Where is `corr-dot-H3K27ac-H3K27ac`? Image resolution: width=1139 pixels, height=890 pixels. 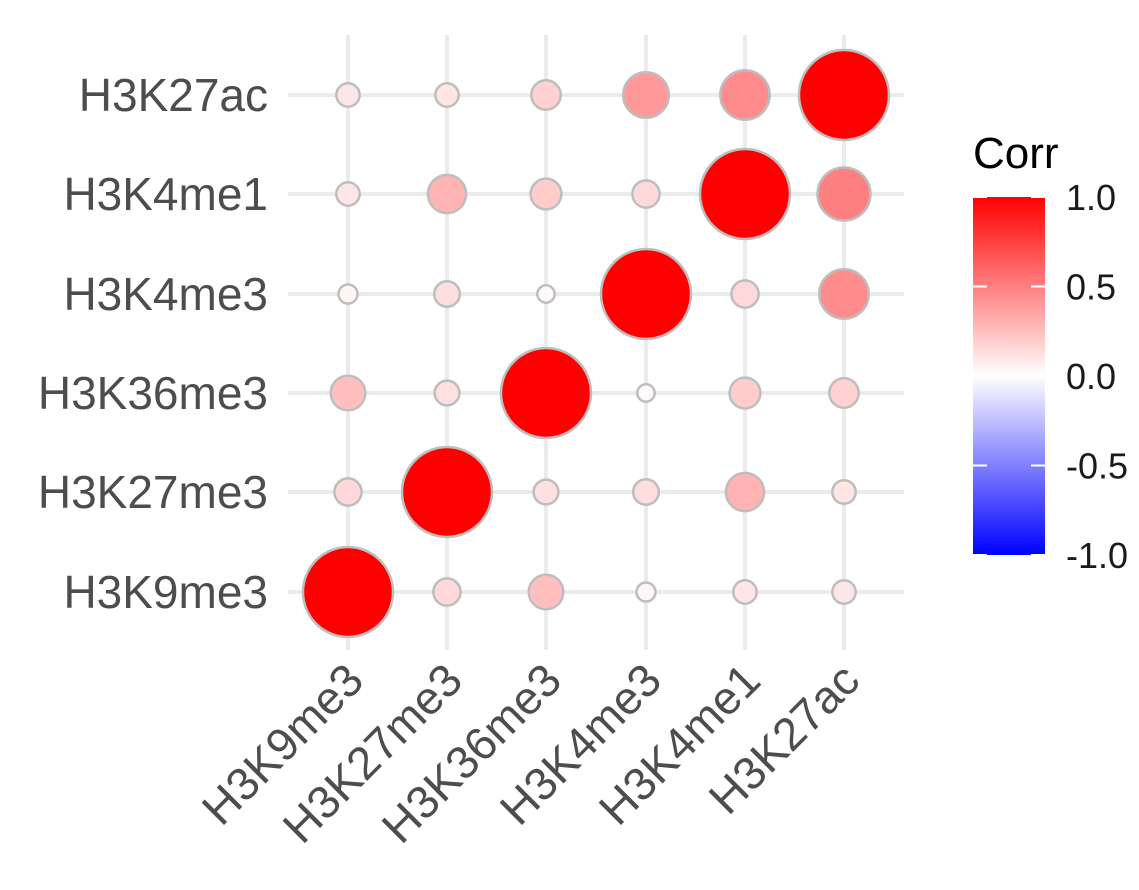
corr-dot-H3K27ac-H3K27ac is located at coordinates (844, 95).